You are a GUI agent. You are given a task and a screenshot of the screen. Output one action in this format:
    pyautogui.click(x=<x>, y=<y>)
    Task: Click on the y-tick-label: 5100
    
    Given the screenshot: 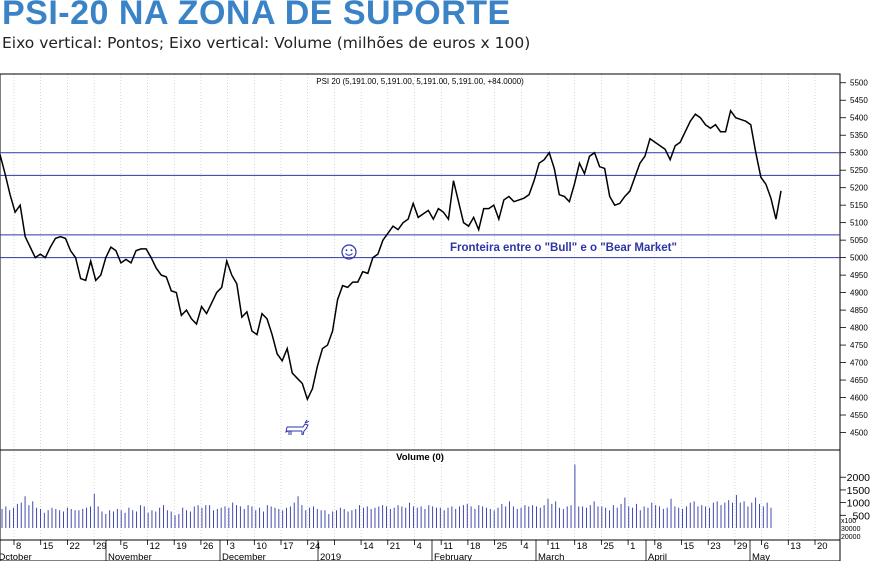 What is the action you would take?
    pyautogui.click(x=859, y=223)
    